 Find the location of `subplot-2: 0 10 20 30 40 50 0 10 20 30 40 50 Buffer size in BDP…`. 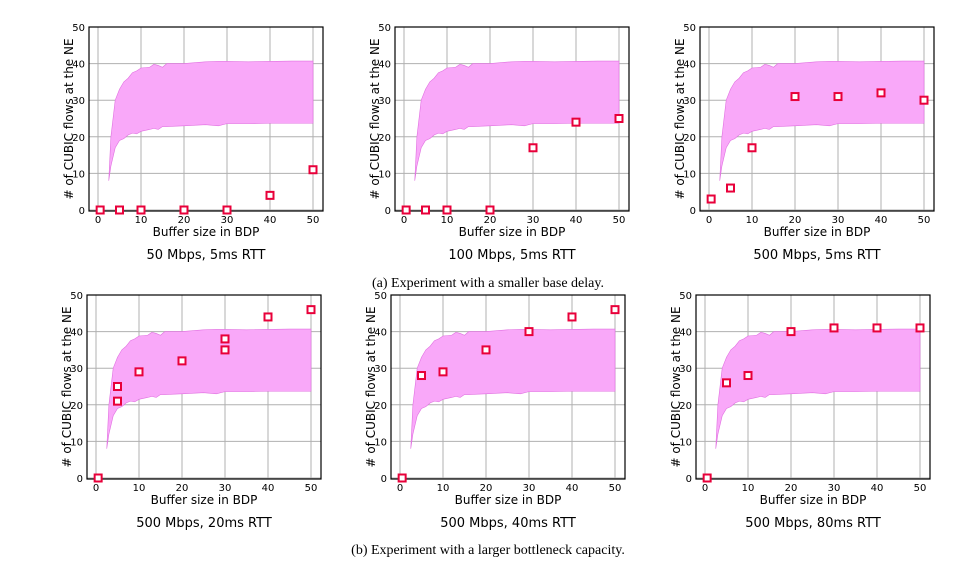

subplot-2: 0 10 20 30 40 50 0 10 20 30 40 50 Buffer size in BDP… is located at coordinates (499, 143).